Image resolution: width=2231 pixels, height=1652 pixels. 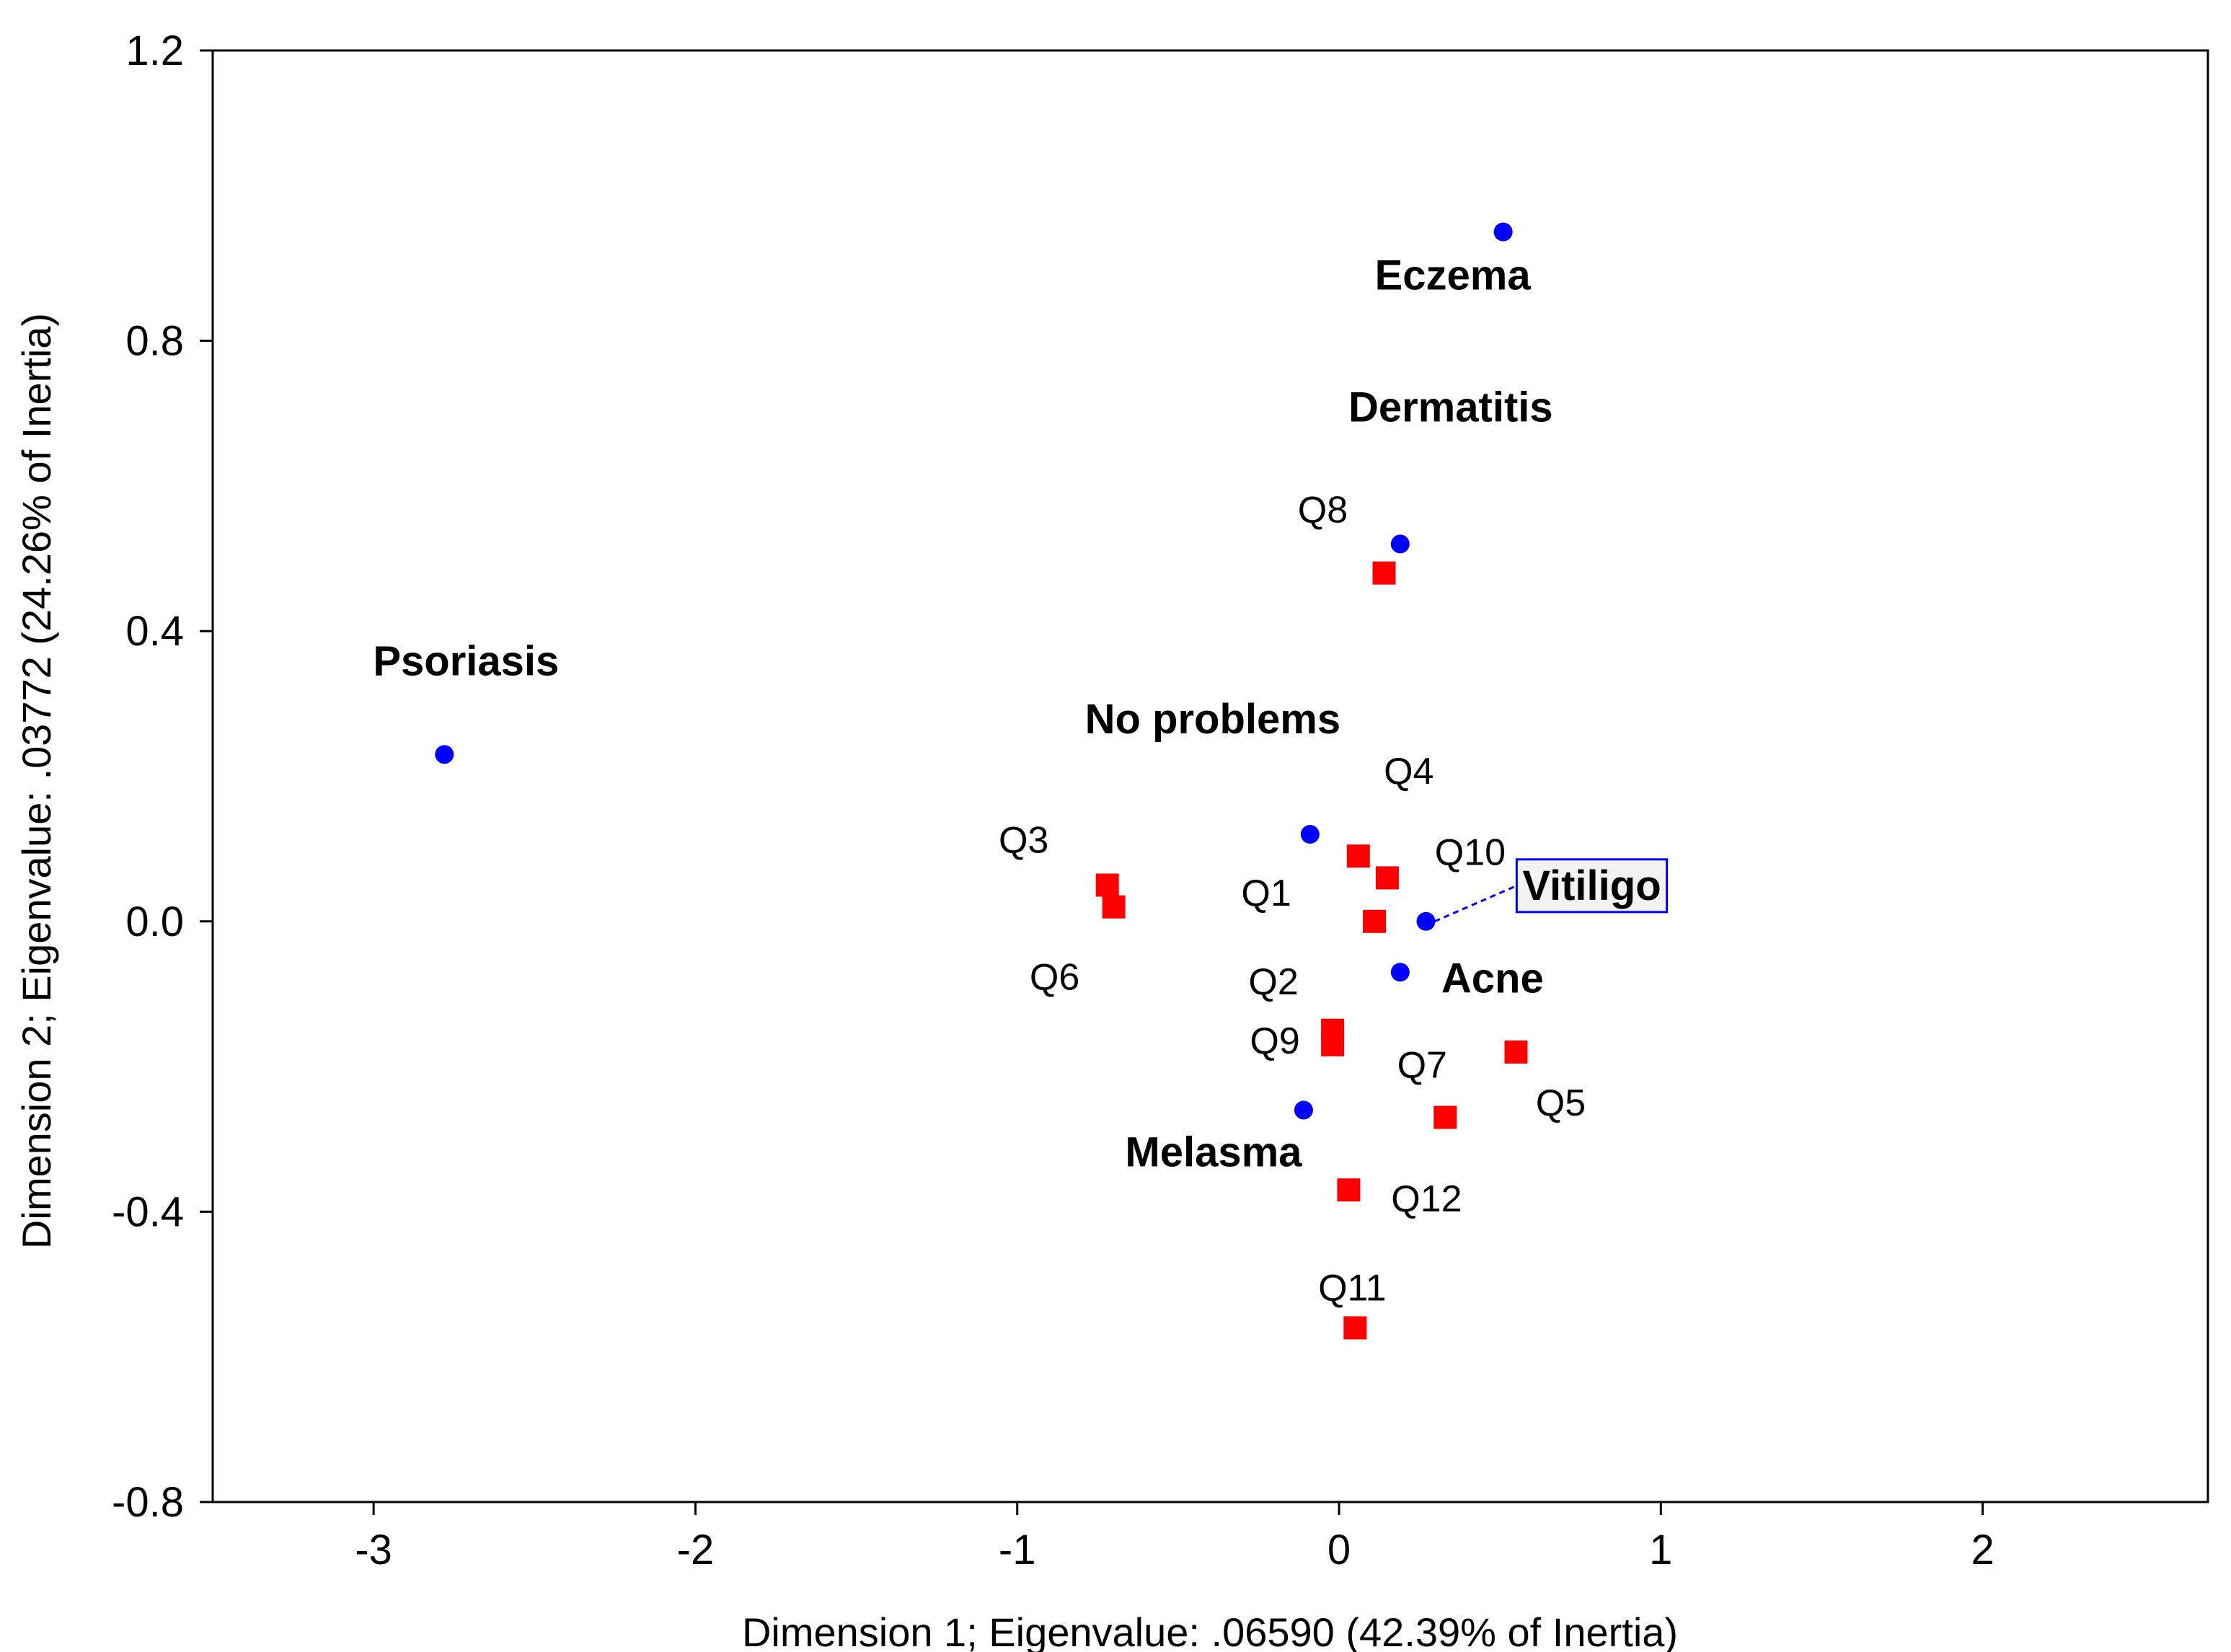 I want to click on x-tick-label: 2, so click(x=1982, y=1550).